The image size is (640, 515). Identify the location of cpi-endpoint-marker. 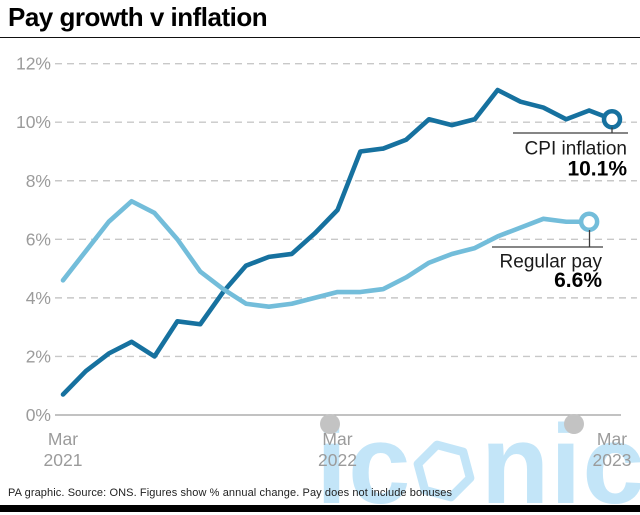
(612, 119).